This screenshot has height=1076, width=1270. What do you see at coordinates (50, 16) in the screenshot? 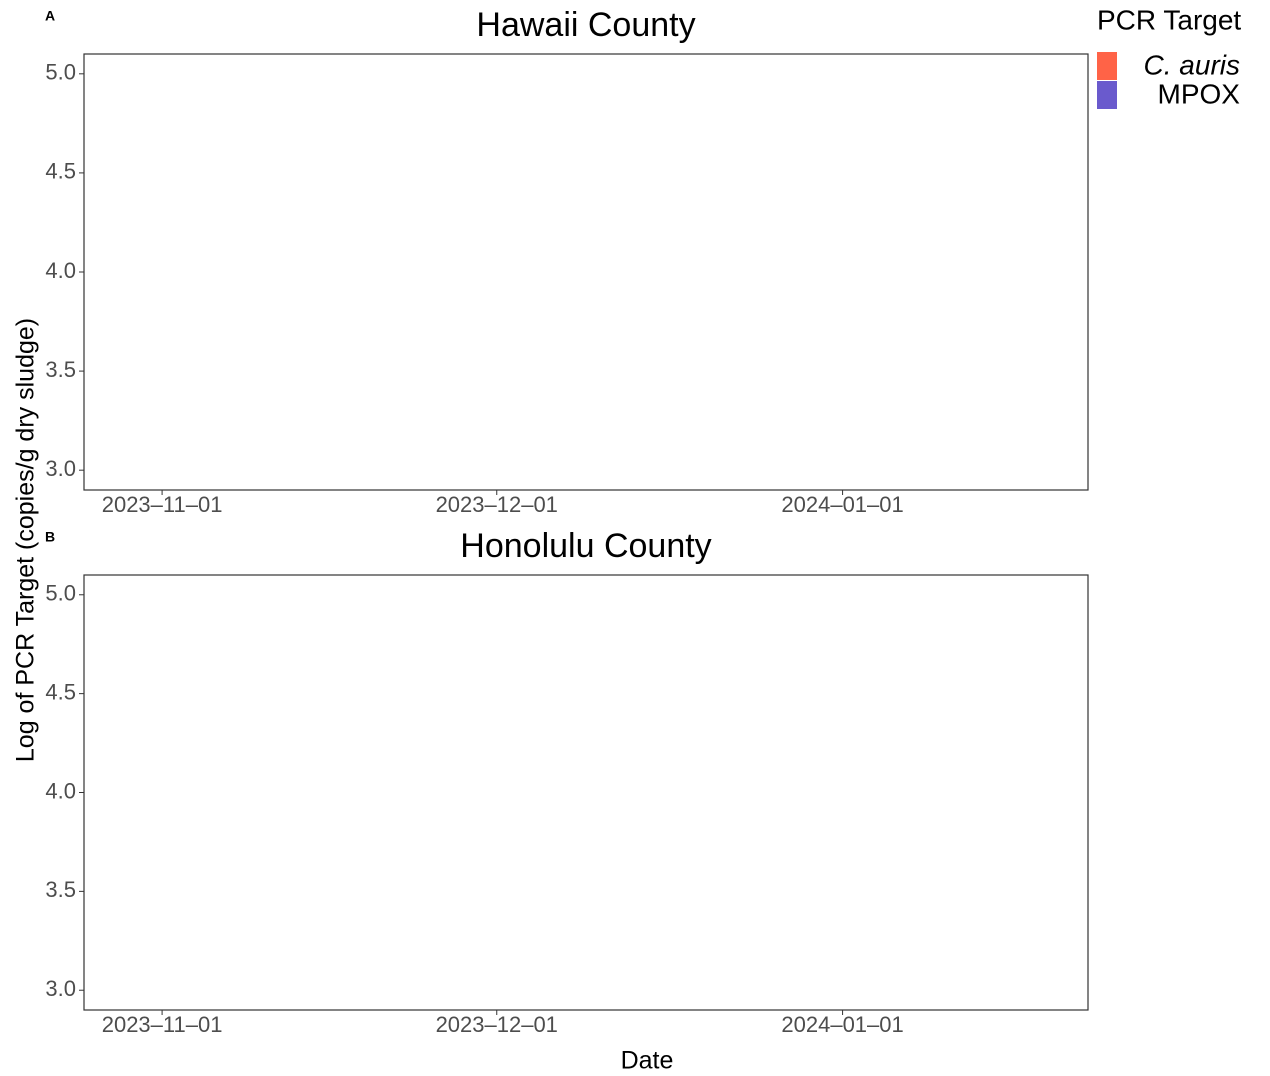
I see `panel-tag: A` at bounding box center [50, 16].